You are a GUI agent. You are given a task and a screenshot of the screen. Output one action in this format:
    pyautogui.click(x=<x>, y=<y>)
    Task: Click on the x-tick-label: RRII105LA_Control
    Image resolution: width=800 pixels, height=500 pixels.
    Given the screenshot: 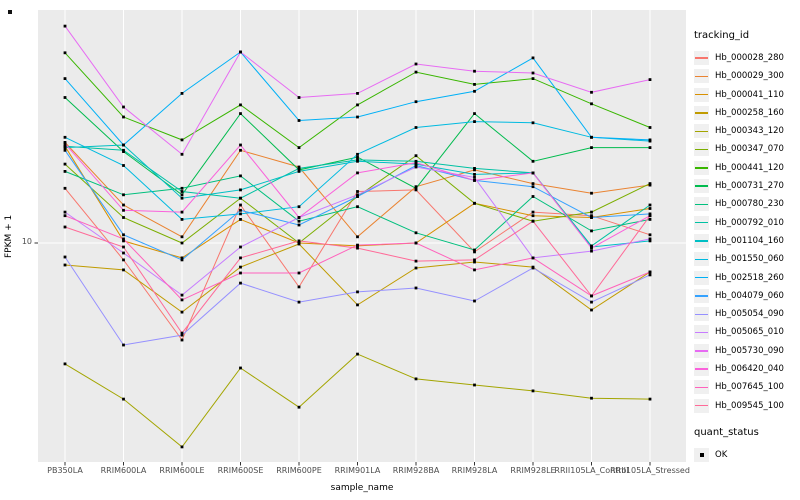 What is the action you would take?
    pyautogui.click(x=591, y=470)
    